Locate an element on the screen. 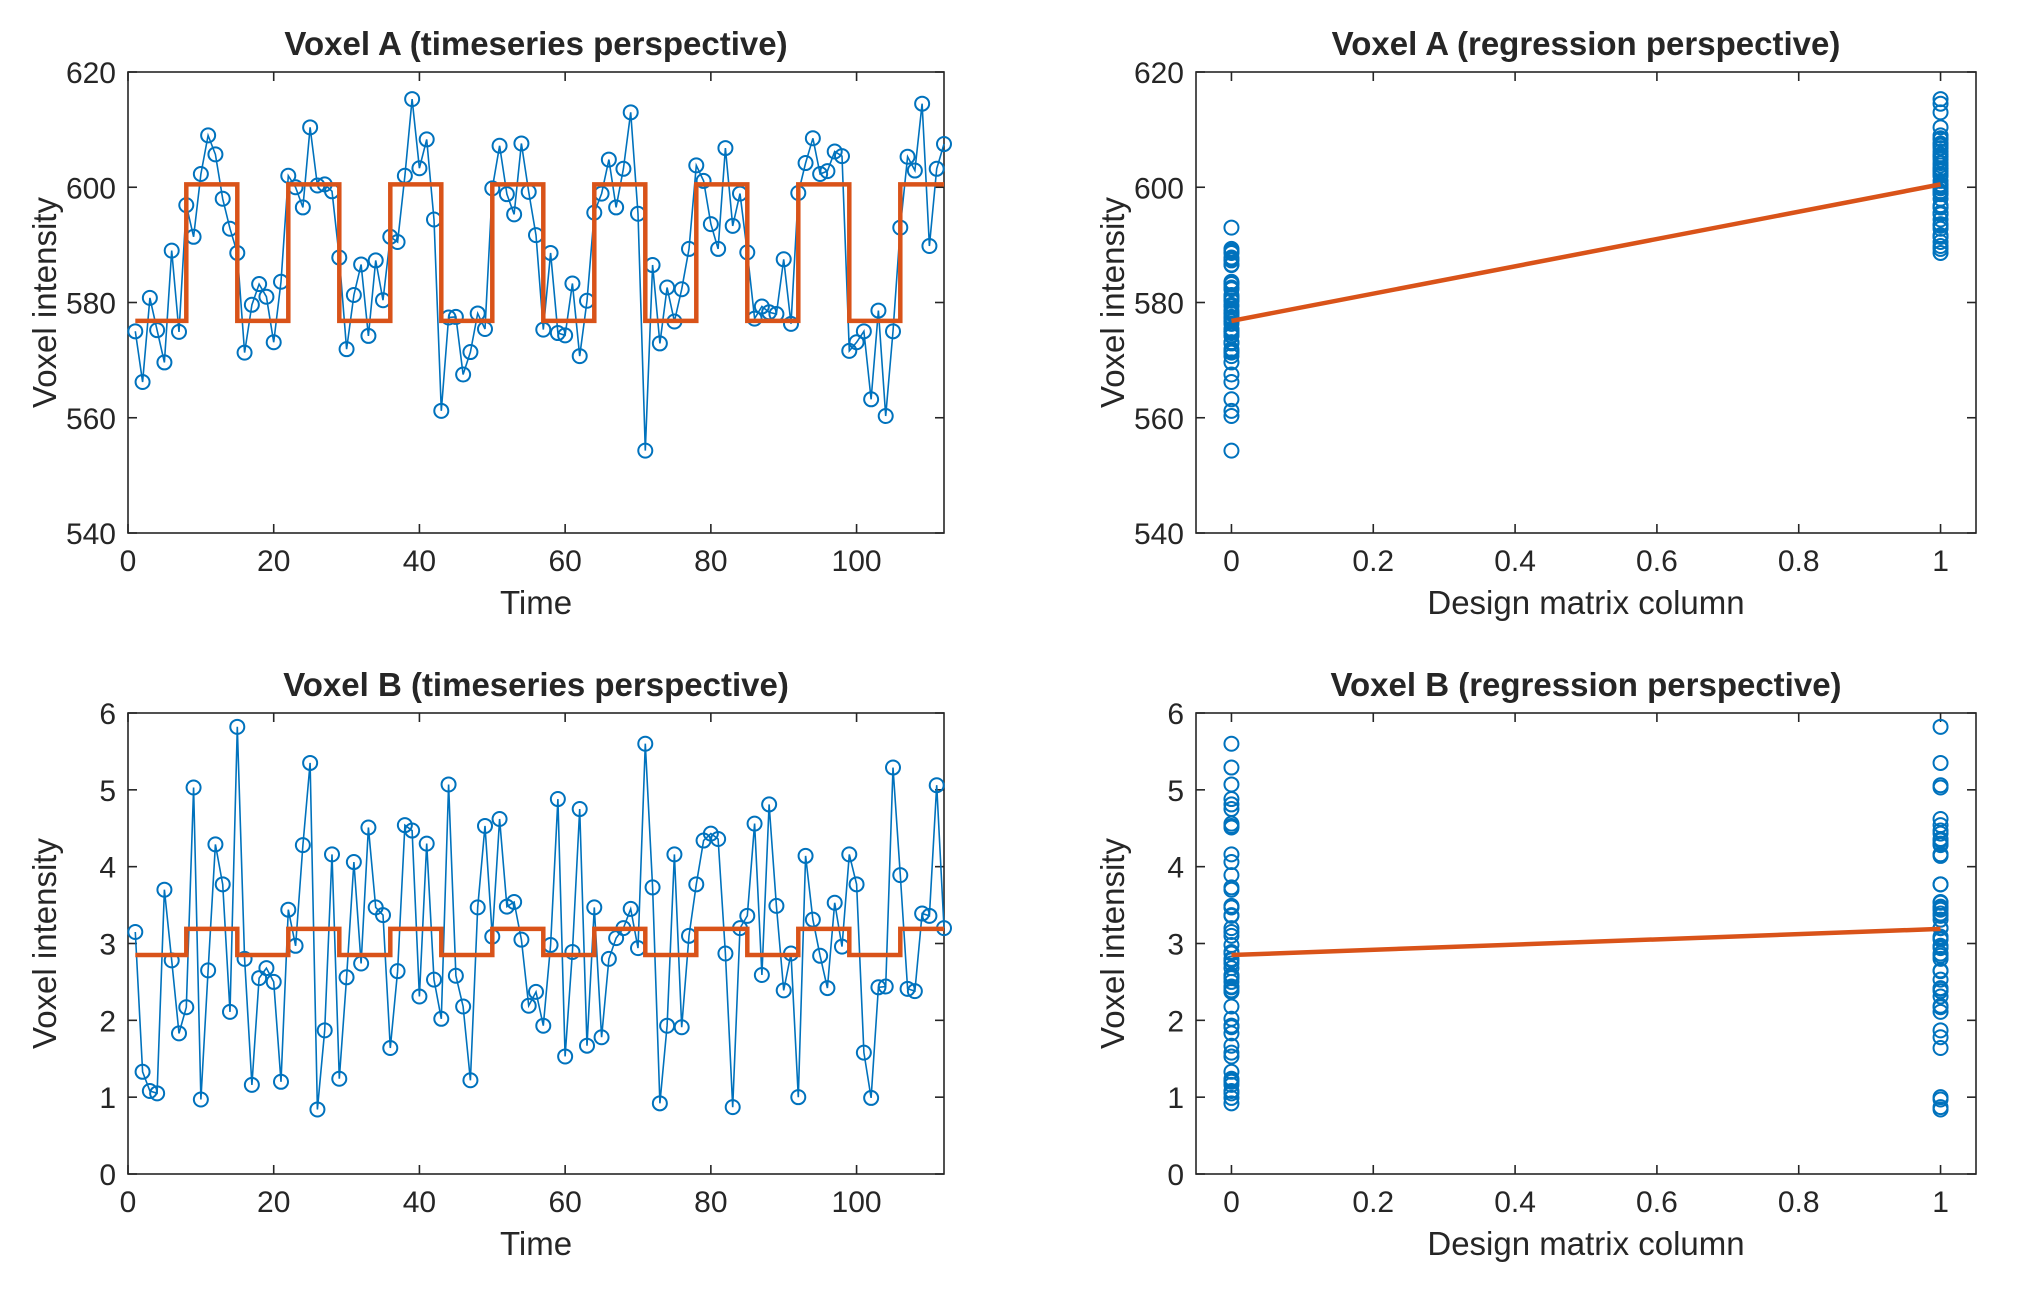  x-tick-label: 0 is located at coordinates (1231, 561).